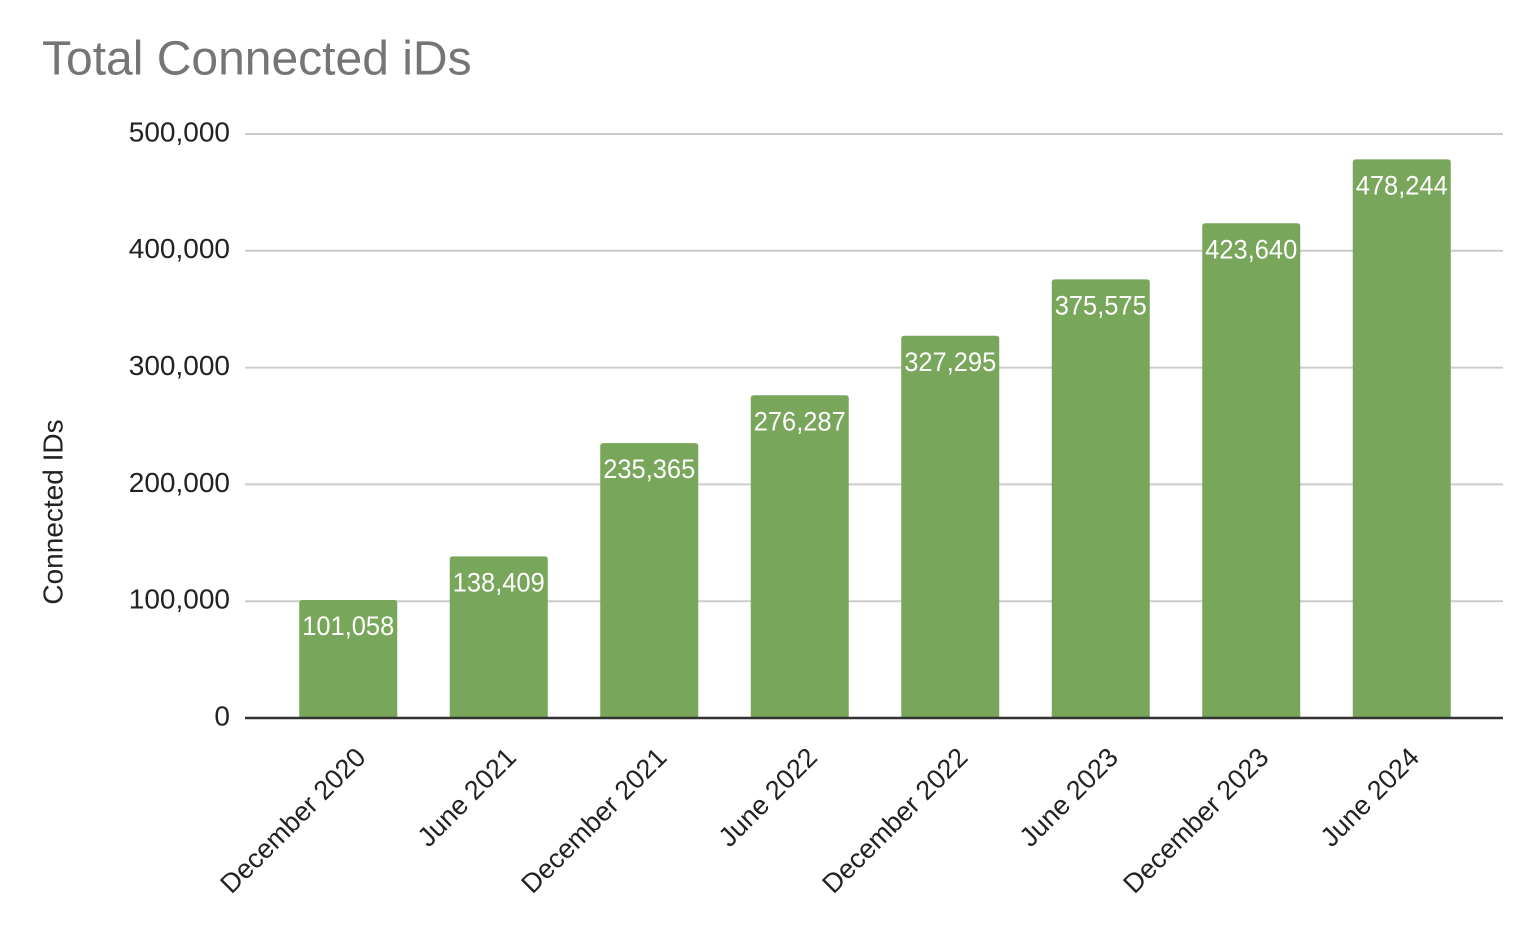 The image size is (1540, 931). What do you see at coordinates (768, 797) in the screenshot?
I see `x-tick-label: June 2022` at bounding box center [768, 797].